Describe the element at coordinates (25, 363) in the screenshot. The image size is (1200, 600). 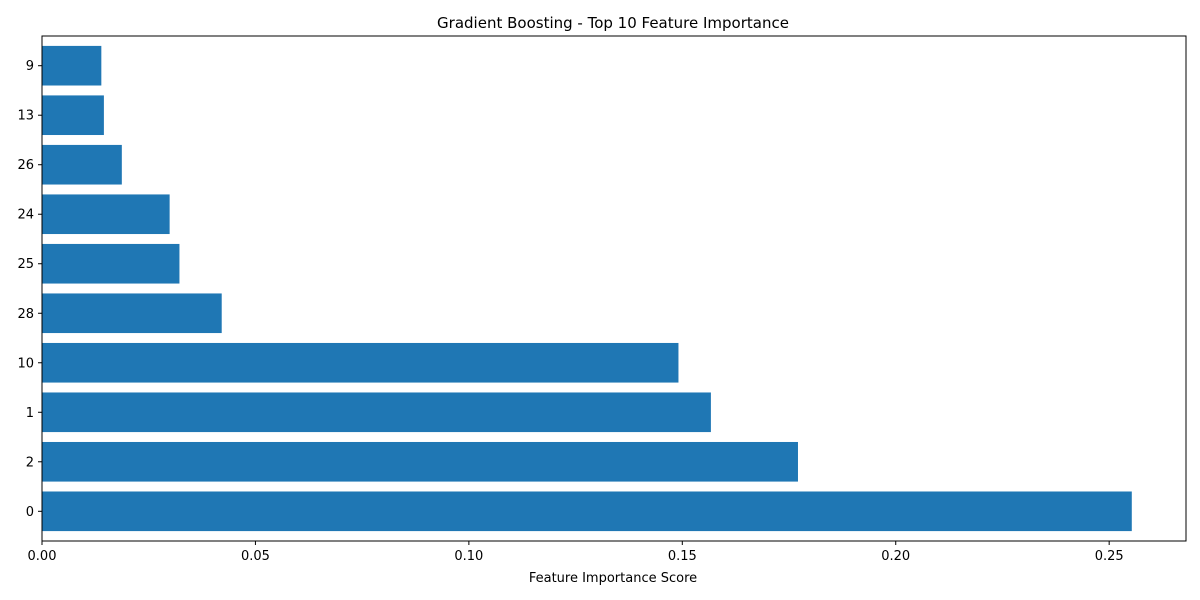
I see `y-tick-label: 10` at that location.